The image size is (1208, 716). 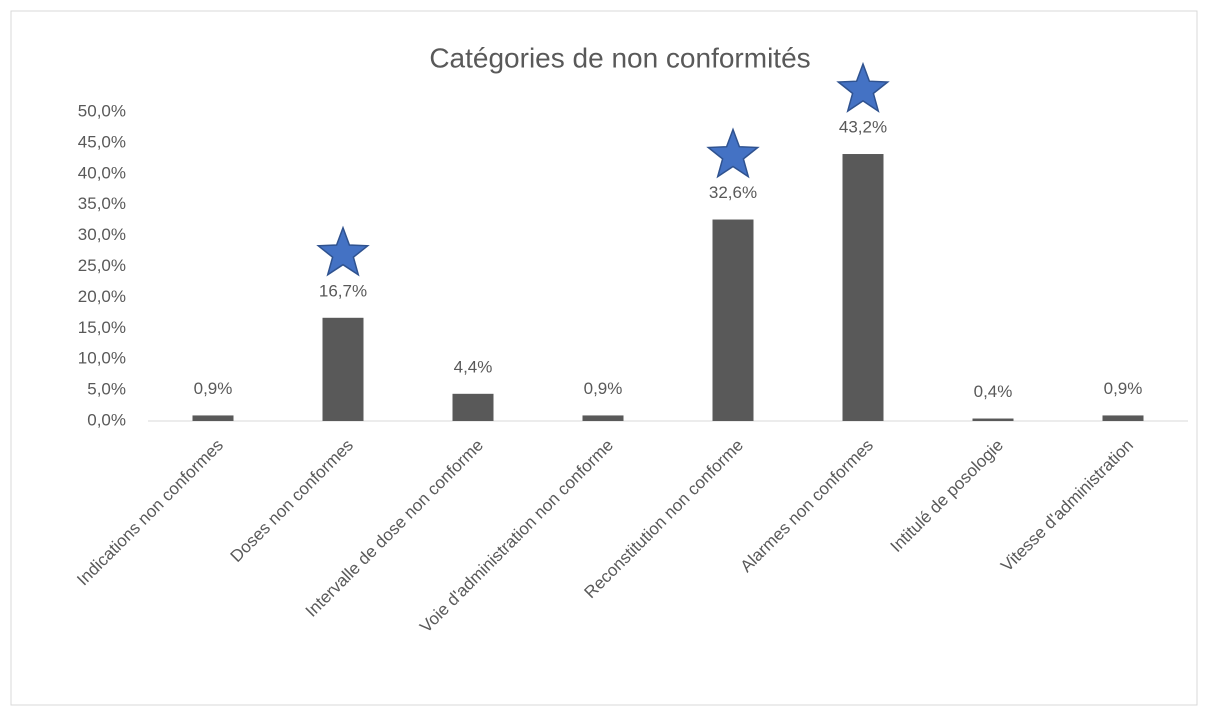 I want to click on y-tick-label: 20,0%, so click(x=102, y=296).